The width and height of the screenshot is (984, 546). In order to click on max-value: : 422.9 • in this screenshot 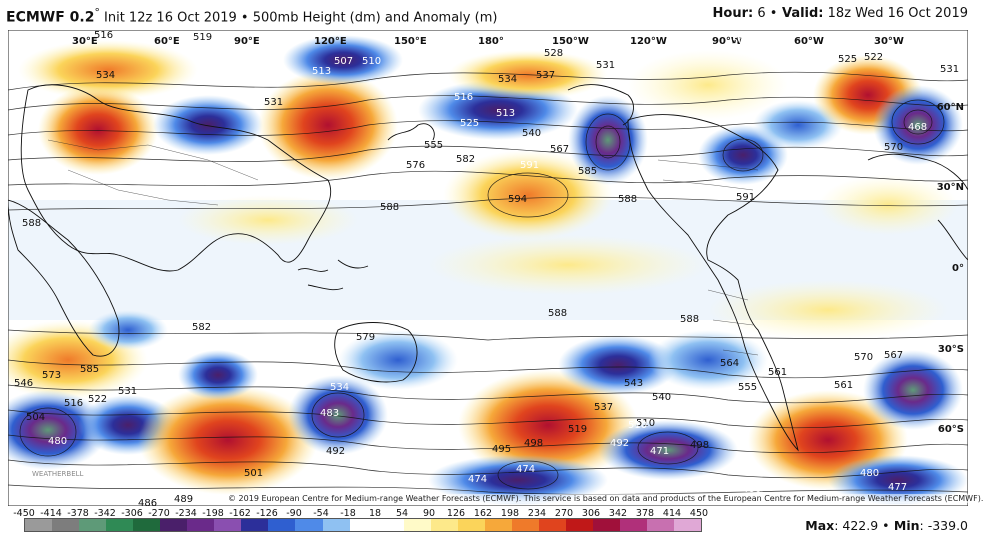, I will do `click(862, 525)`.